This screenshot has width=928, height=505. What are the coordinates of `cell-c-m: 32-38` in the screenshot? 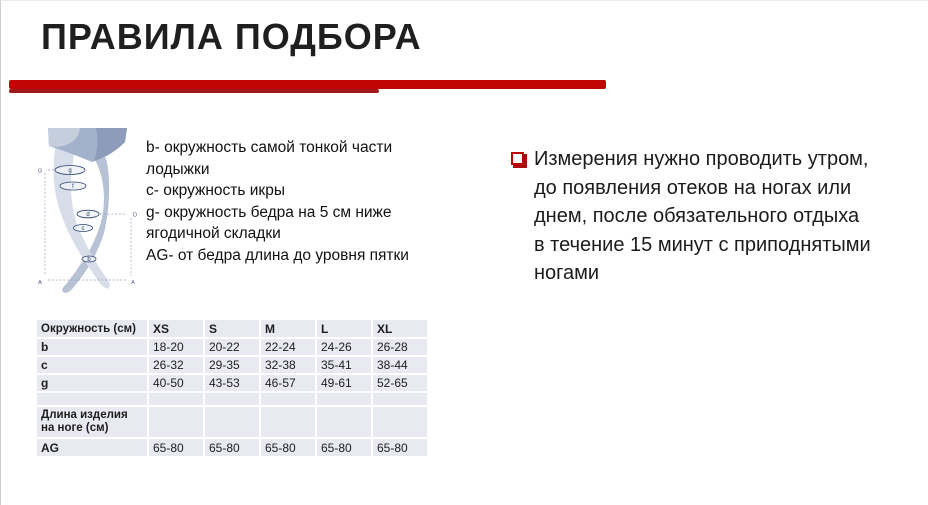 It's located at (288, 365).